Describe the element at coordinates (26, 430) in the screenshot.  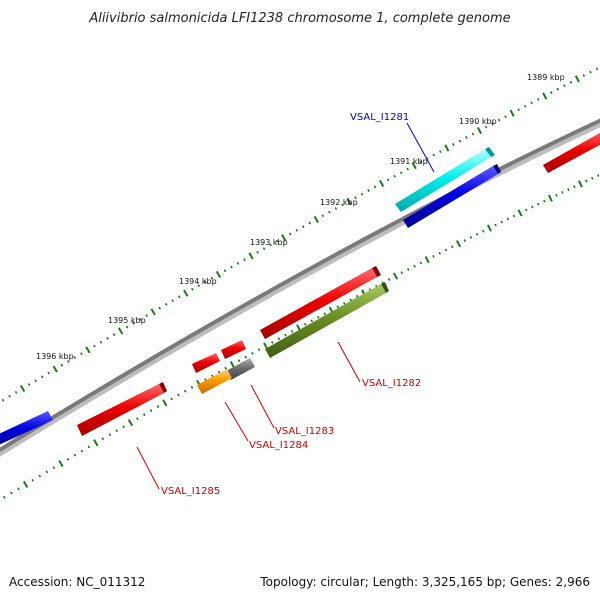
I see `gene-blue-feature-left` at that location.